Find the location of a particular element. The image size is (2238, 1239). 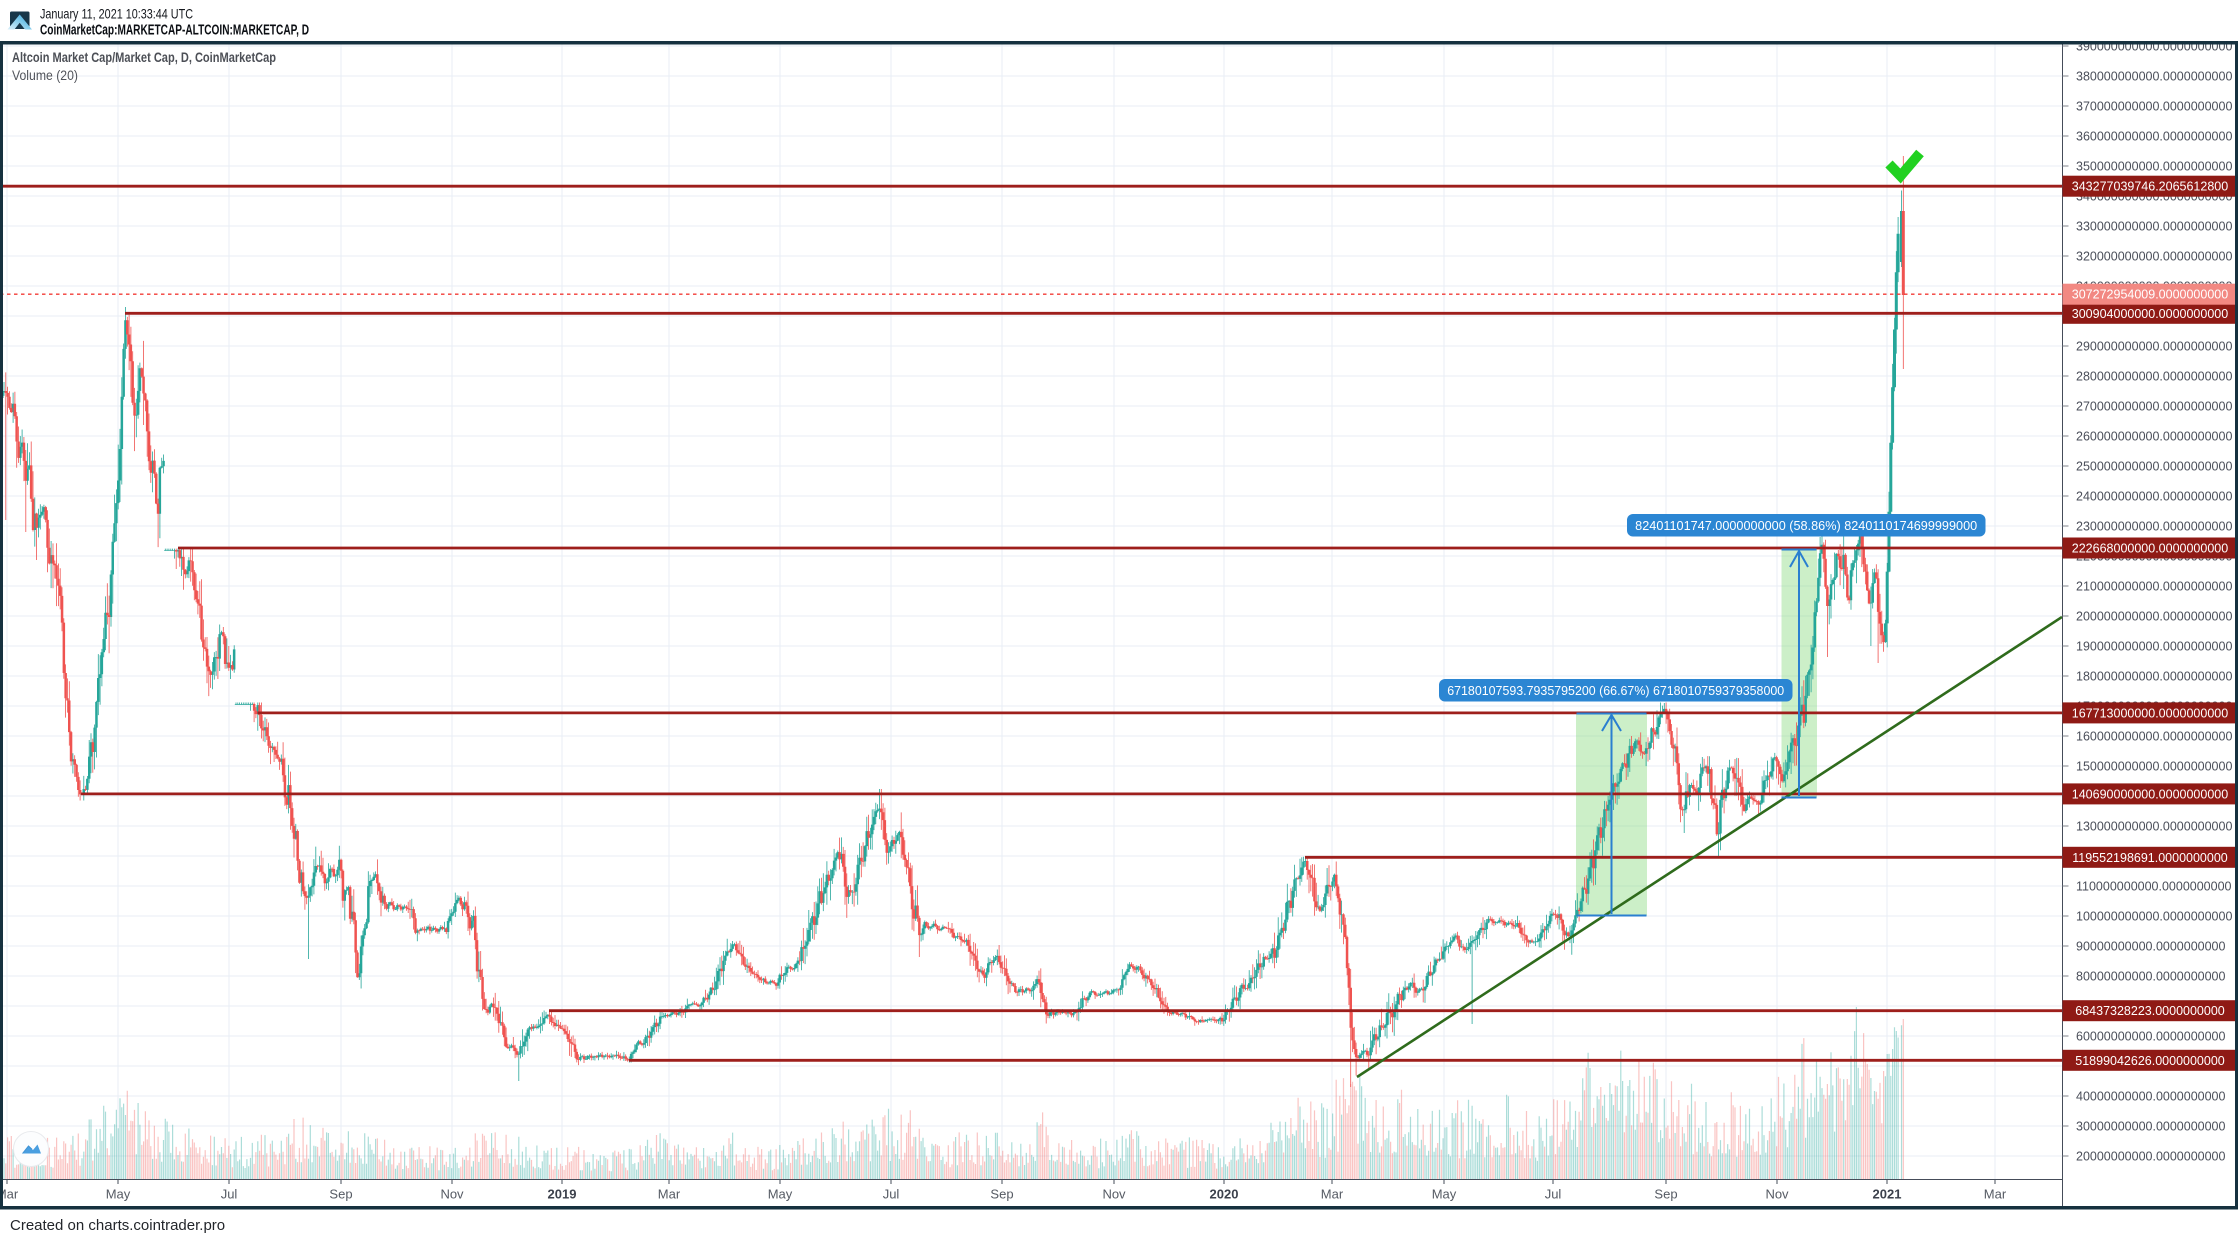

svg-text: 320000000000.0000000000 is located at coordinates (2154, 257).